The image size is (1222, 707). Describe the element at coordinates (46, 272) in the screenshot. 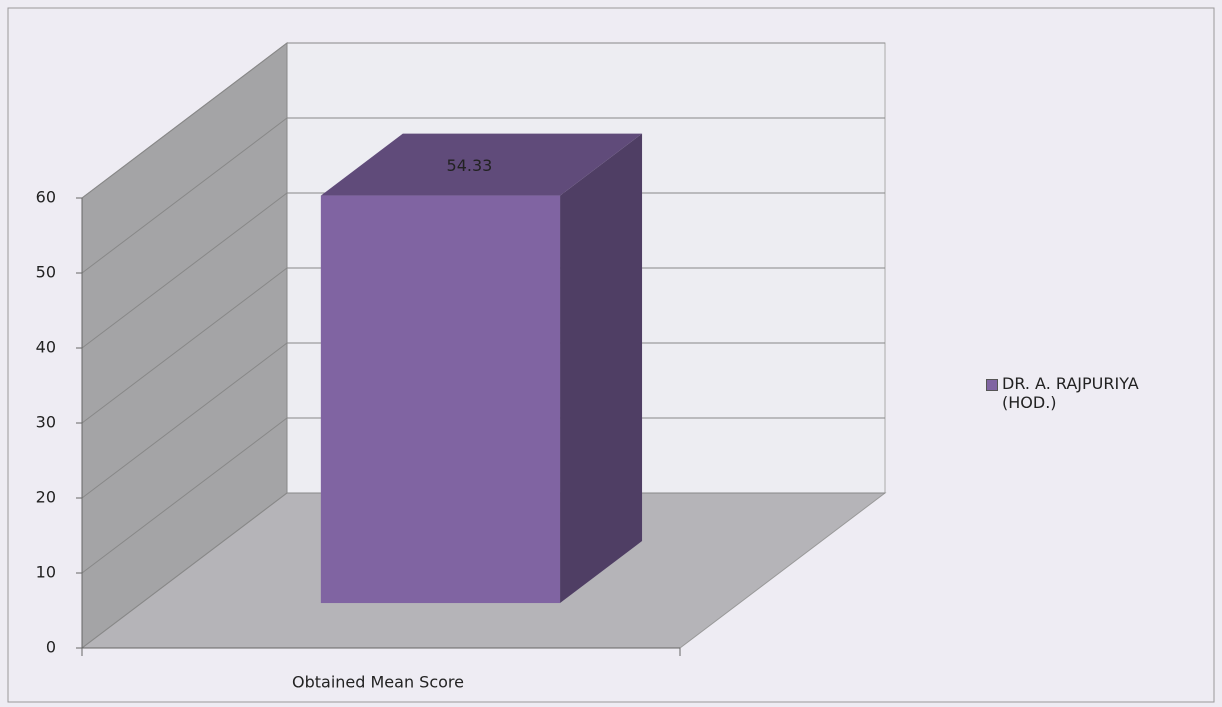

I see `y-tick-label: 50` at that location.